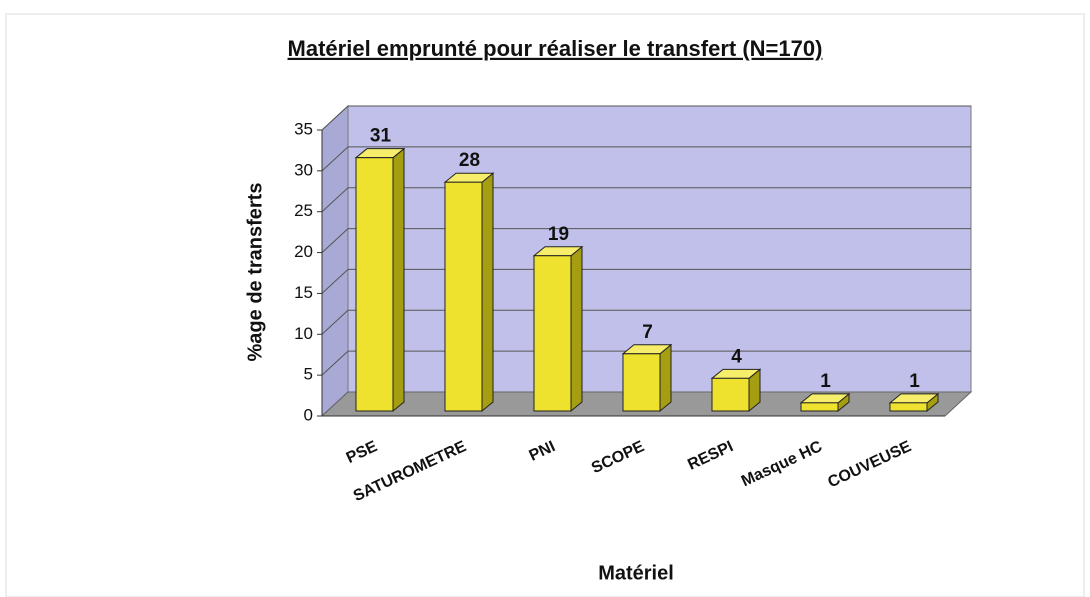 This screenshot has height=597, width=1090. I want to click on y-tick-label: 20, so click(303, 251).